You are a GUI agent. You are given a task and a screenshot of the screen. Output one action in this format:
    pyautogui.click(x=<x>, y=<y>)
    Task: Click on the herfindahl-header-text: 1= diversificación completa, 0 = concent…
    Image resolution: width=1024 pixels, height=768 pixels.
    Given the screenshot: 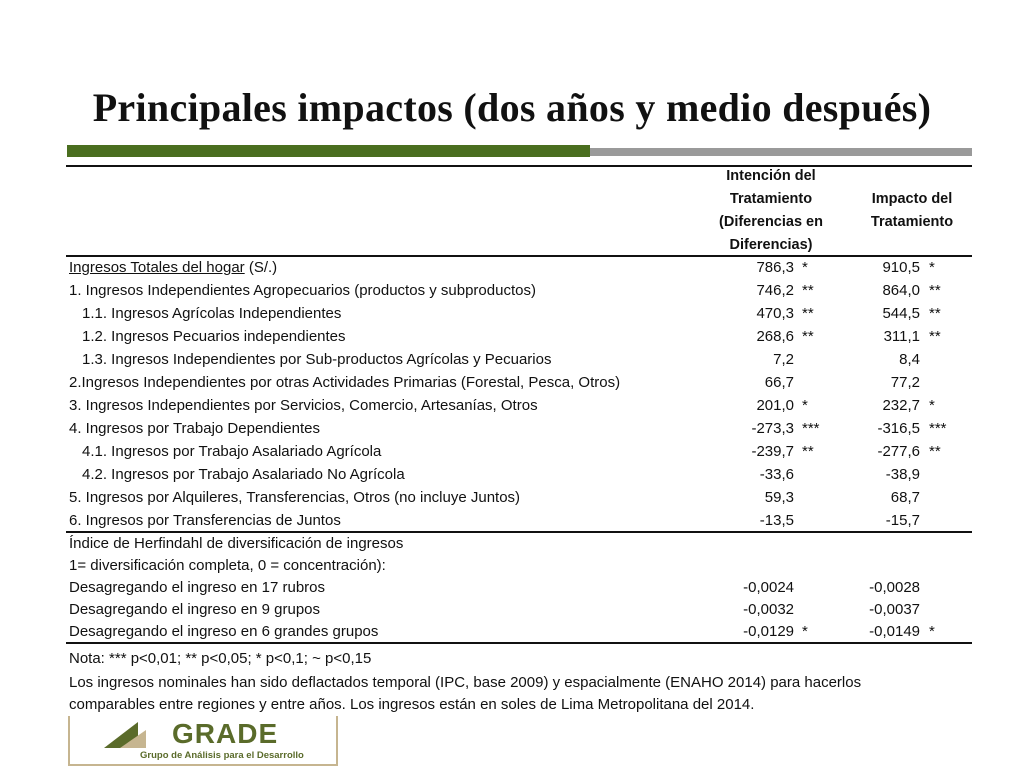 What is the action you would take?
    pyautogui.click(x=227, y=565)
    